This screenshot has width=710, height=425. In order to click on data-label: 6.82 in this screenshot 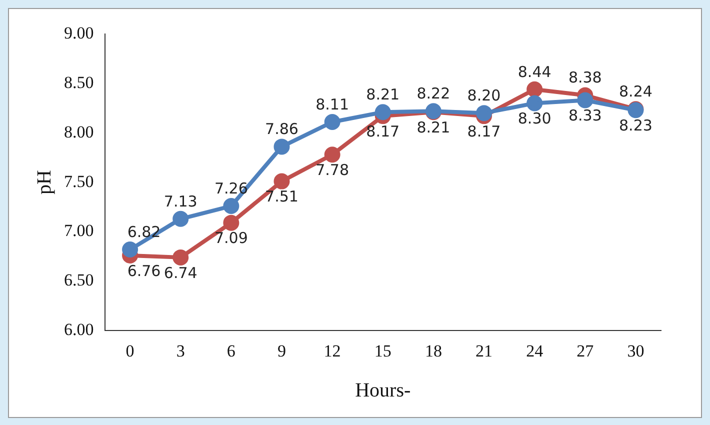, I will do `click(144, 231)`.